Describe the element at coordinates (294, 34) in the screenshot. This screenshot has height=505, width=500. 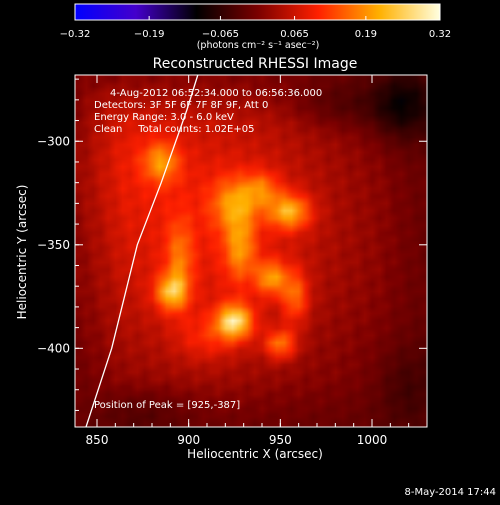
I see `colorbar-tick-label: 0.065` at that location.